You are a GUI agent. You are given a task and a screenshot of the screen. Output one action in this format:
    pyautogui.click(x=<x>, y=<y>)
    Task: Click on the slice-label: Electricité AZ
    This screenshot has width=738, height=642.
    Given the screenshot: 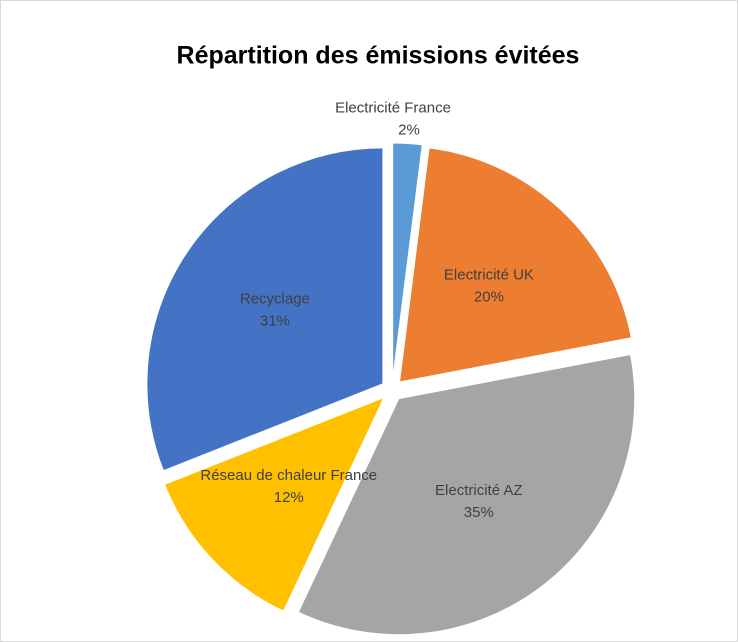 What is the action you would take?
    pyautogui.click(x=479, y=490)
    